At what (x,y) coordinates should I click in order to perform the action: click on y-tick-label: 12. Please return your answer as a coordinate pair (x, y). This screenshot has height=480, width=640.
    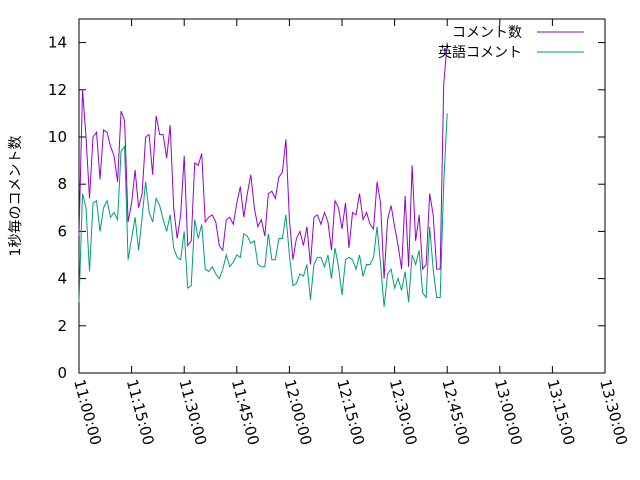
    Looking at the image, I should click on (57, 90).